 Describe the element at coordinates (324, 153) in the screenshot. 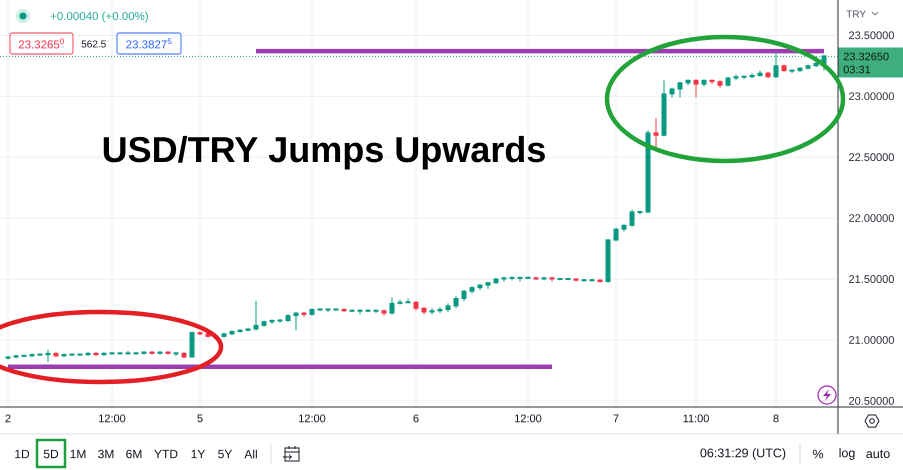

I see `text: USD/TRY Jumps Upwards` at that location.